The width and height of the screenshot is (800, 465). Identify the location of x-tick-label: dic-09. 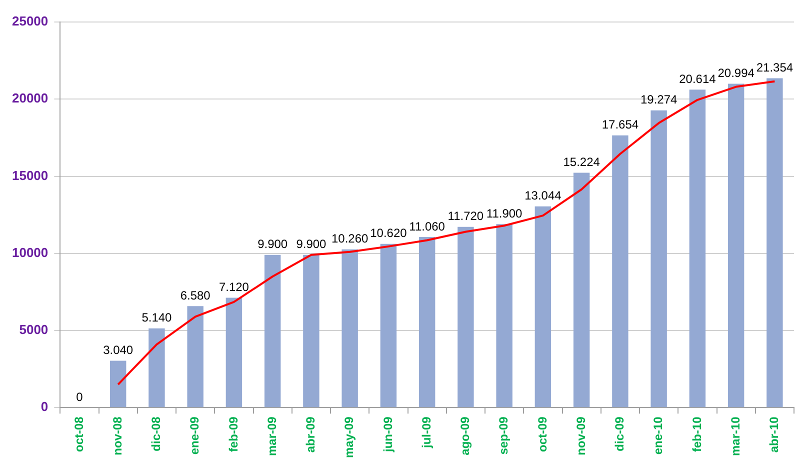
(619, 434).